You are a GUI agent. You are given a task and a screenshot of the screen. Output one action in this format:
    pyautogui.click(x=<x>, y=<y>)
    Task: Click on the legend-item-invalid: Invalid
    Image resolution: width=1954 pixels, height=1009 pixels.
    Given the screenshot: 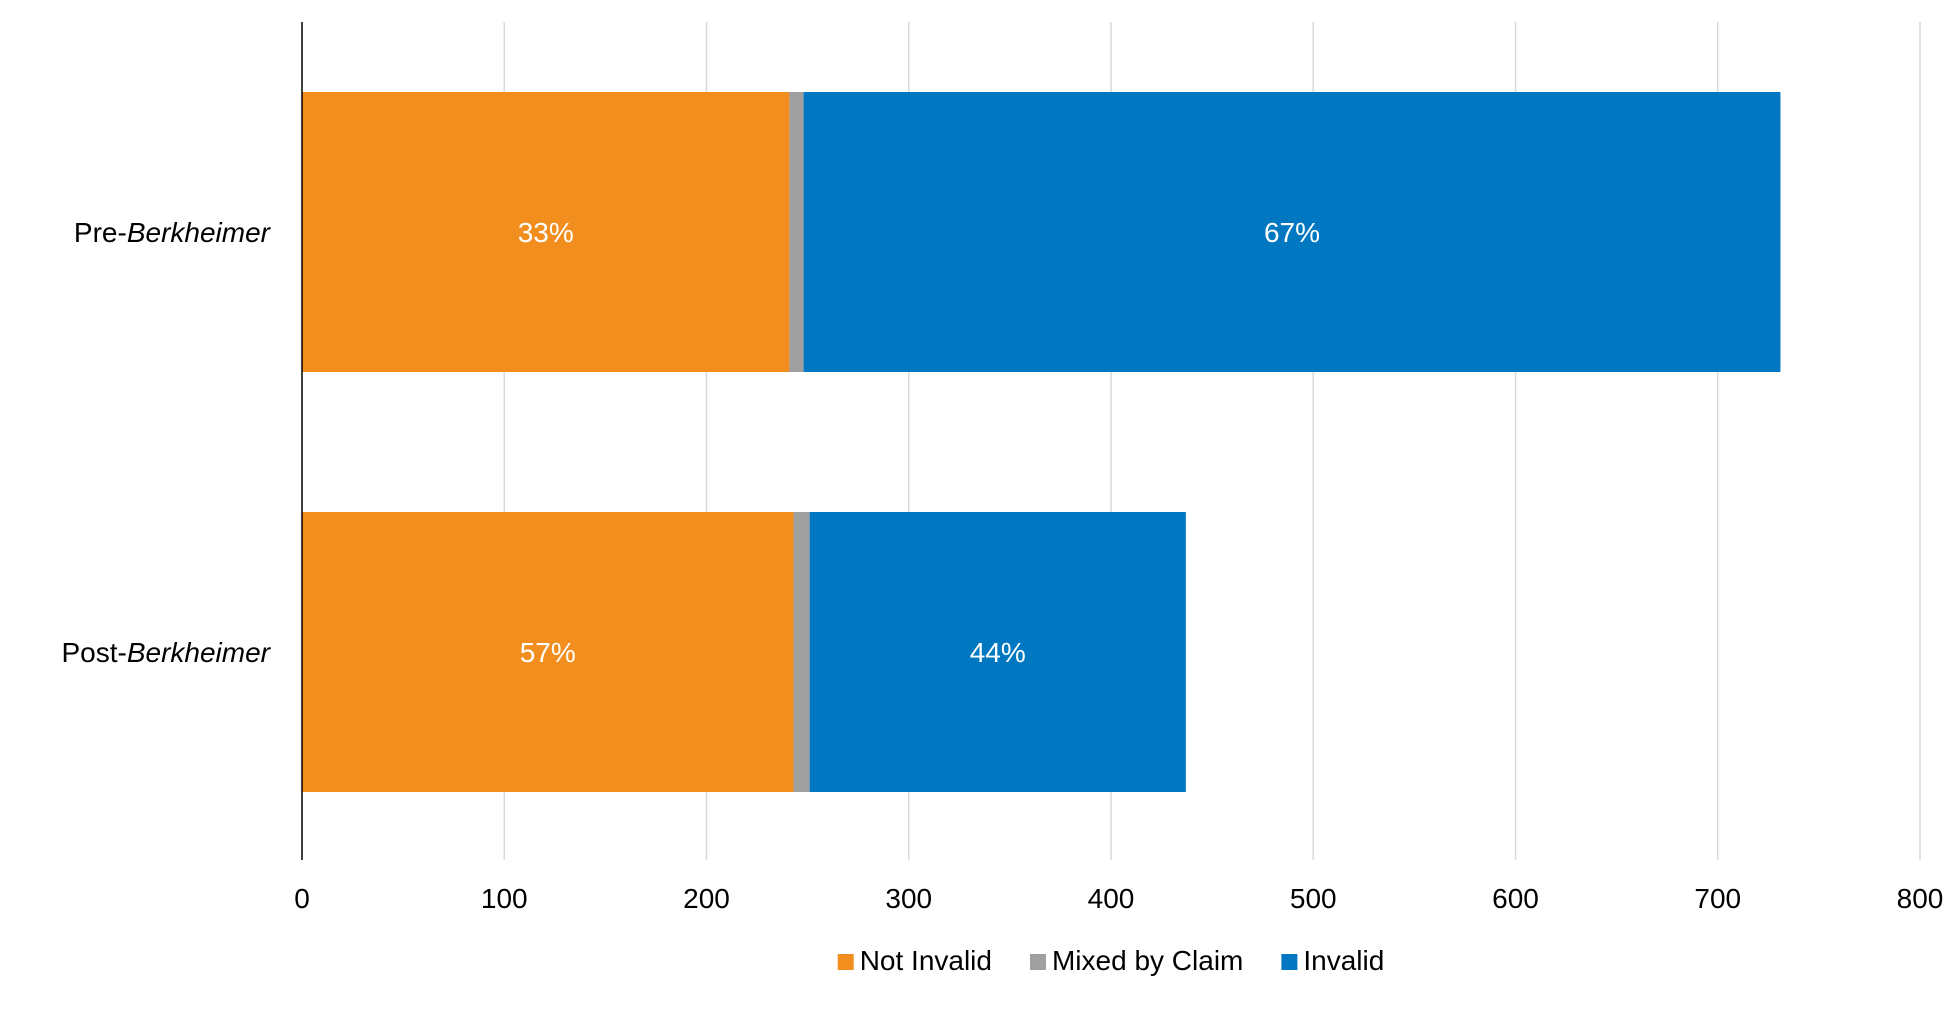 What is the action you would take?
    pyautogui.click(x=1332, y=960)
    